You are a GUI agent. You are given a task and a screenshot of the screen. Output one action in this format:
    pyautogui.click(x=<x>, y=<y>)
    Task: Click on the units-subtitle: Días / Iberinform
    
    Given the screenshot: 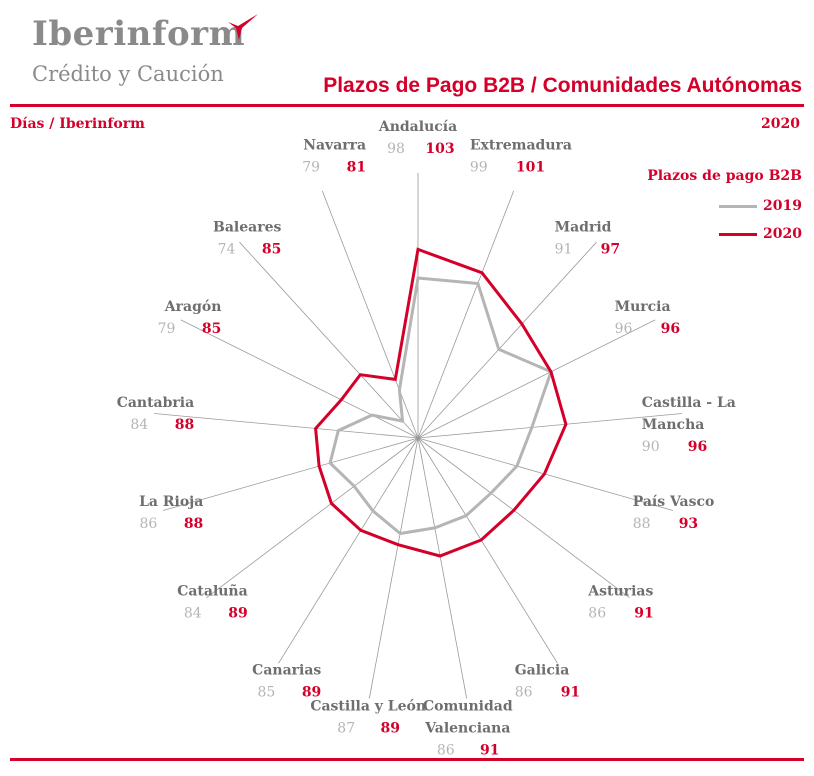 What is the action you would take?
    pyautogui.click(x=77, y=124)
    